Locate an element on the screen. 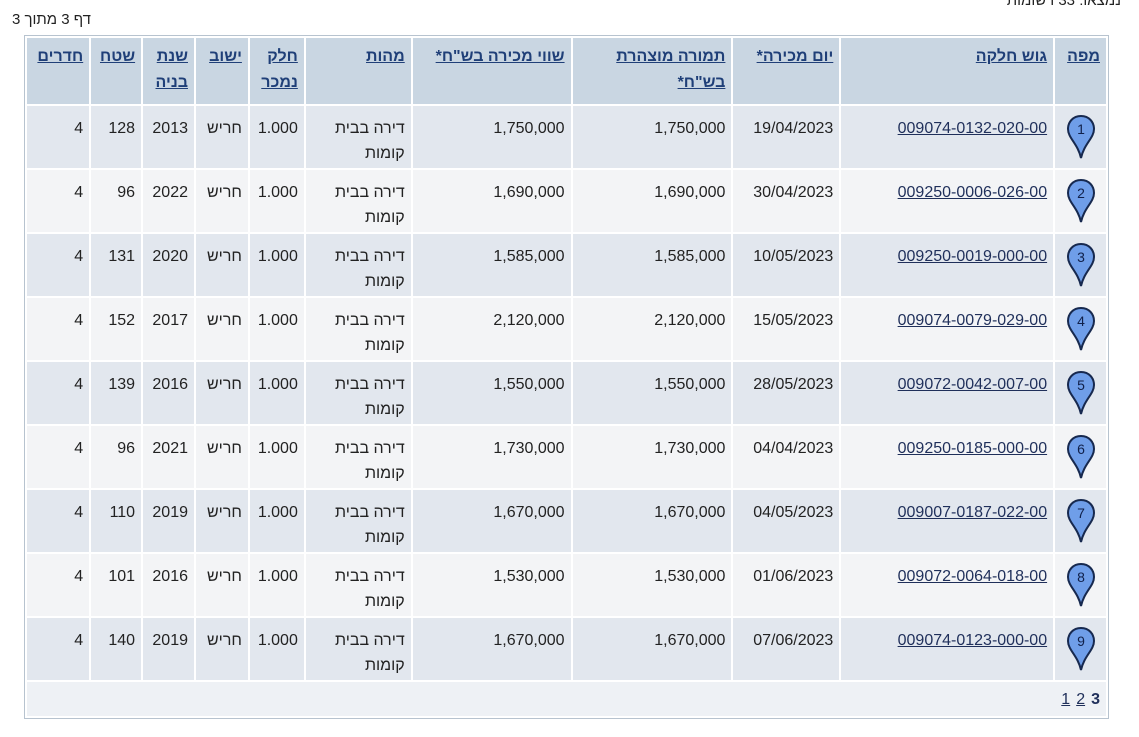 This screenshot has width=1139, height=737. map-cell: 9 is located at coordinates (1080, 649).